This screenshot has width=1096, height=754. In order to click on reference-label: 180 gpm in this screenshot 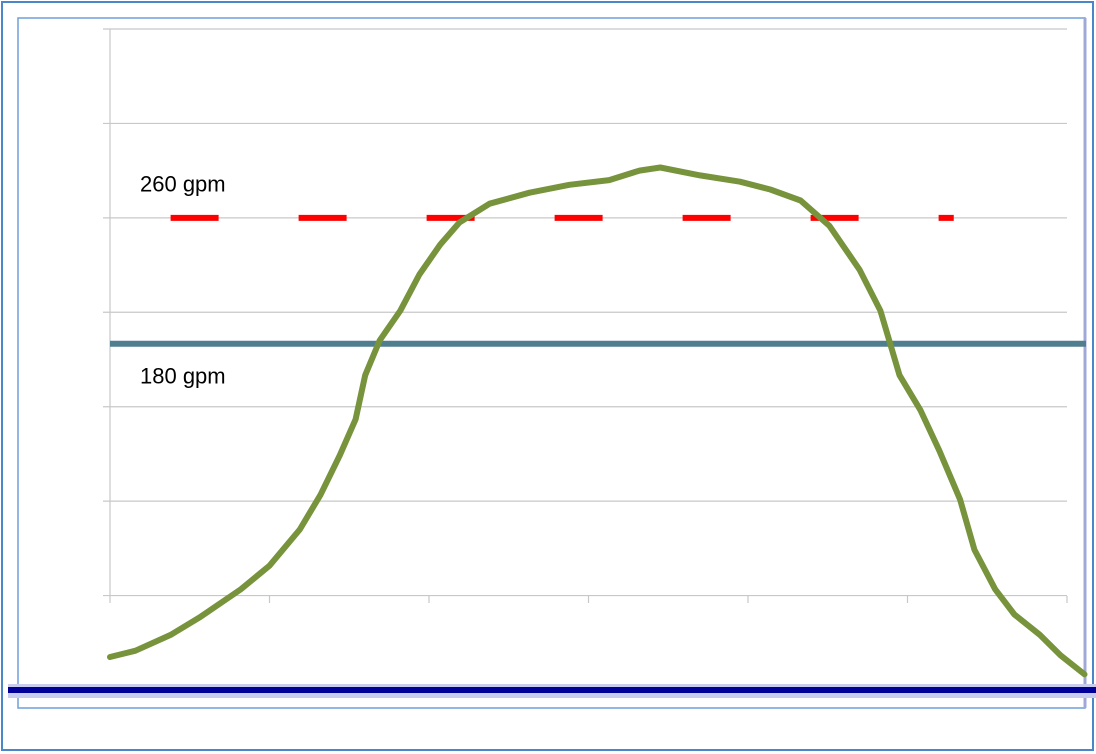, I will do `click(183, 376)`.